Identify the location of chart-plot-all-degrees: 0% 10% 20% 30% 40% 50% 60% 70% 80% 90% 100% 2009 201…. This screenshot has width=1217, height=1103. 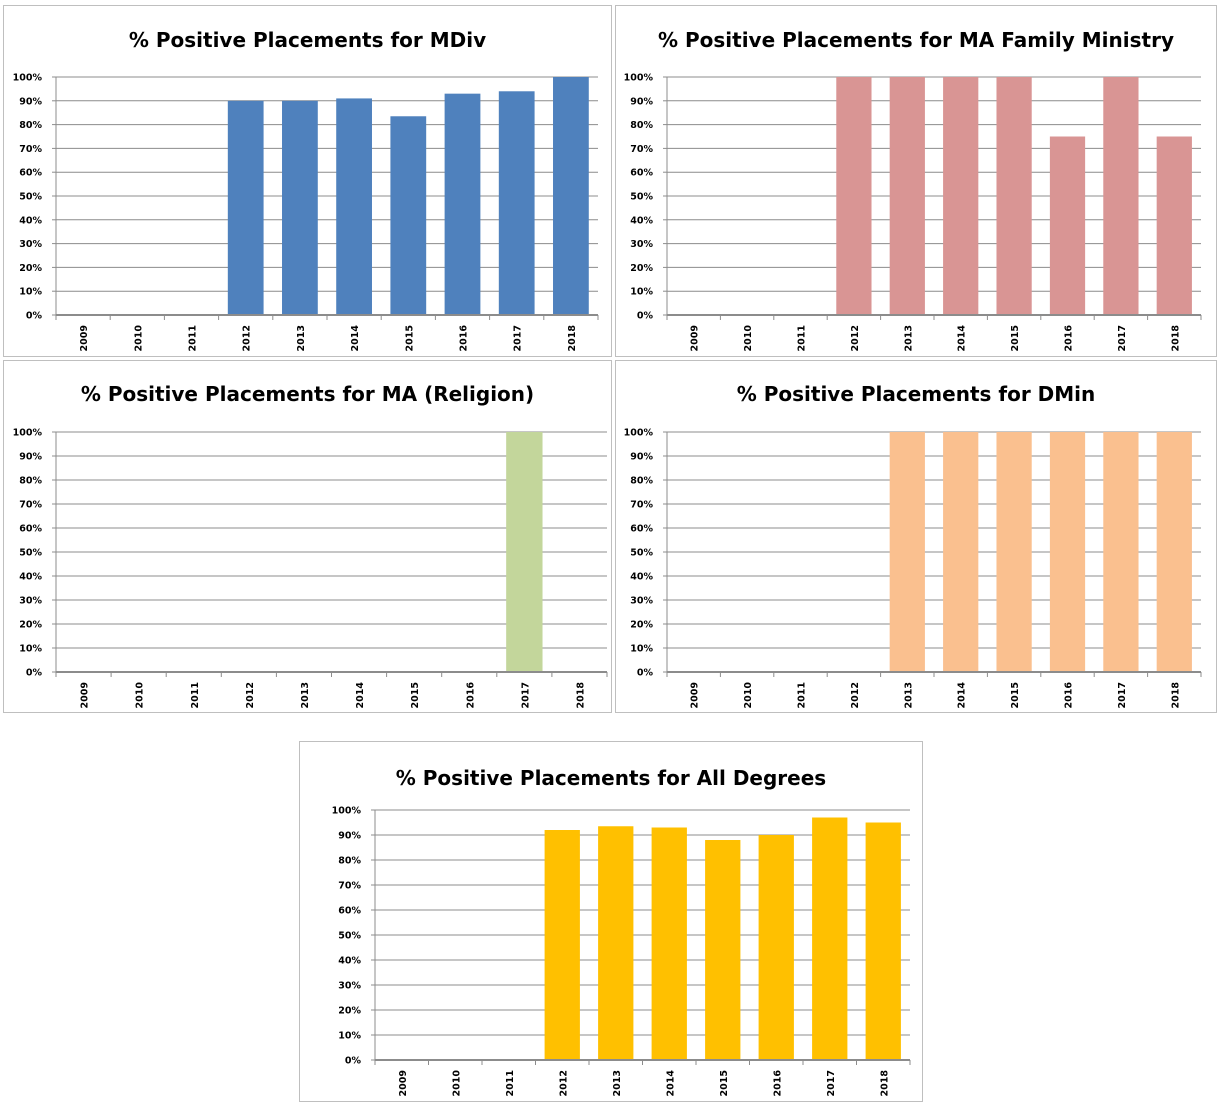
(621, 951).